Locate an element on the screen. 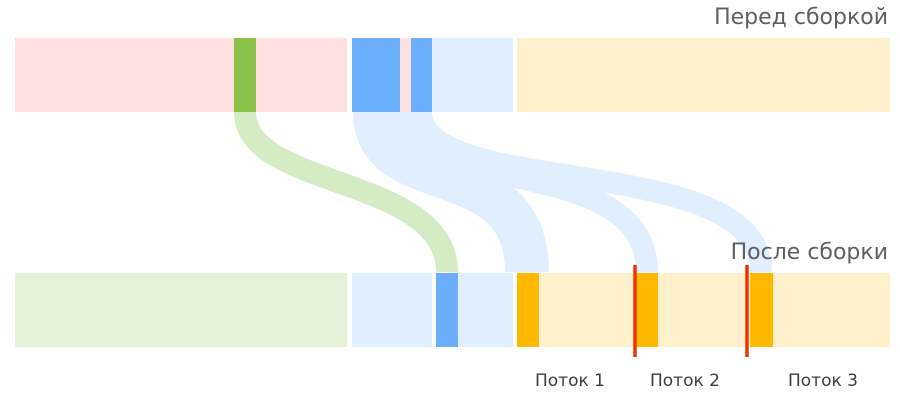 The width and height of the screenshot is (900, 400). label-before: Перед сборкой is located at coordinates (801, 17).